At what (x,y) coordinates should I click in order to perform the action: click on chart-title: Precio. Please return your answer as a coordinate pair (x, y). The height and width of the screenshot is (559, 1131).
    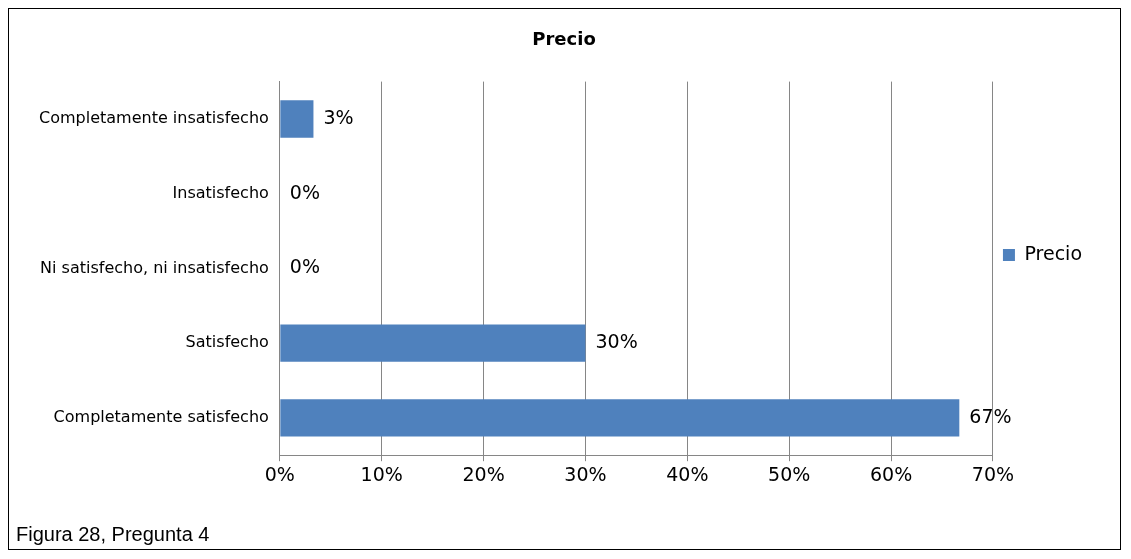
    Looking at the image, I should click on (564, 39).